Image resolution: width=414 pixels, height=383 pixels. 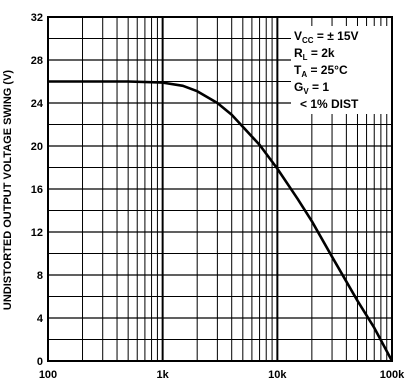 I want to click on annotation-line: RL = 2k, so click(x=314, y=54).